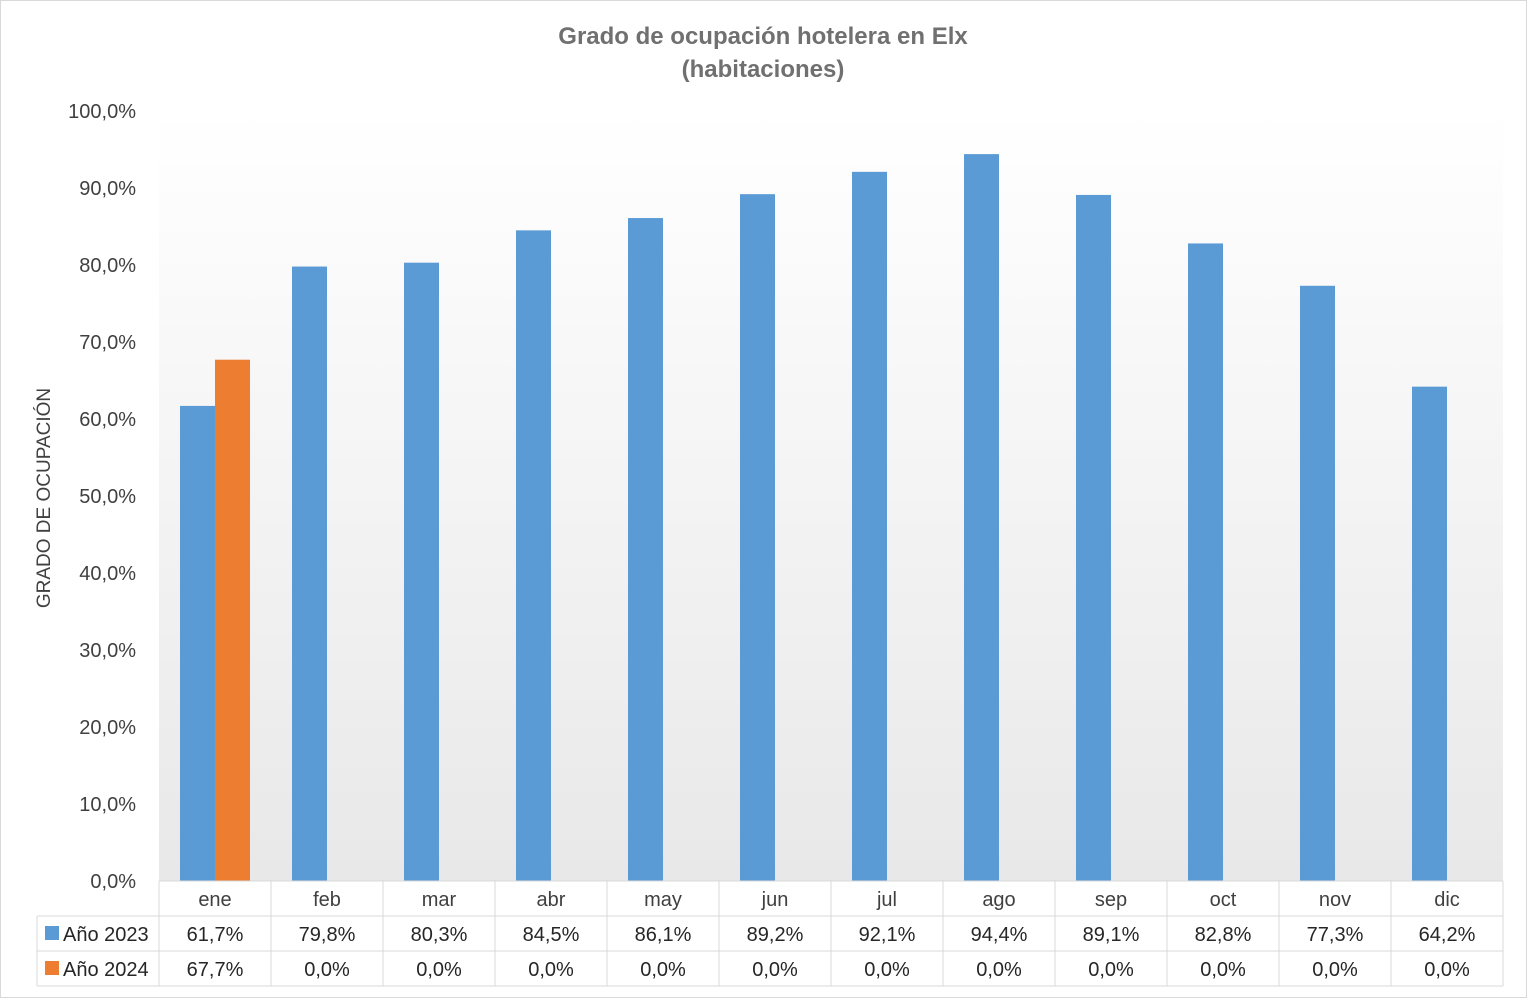  I want to click on bar-ano-2023-jul, so click(869, 526).